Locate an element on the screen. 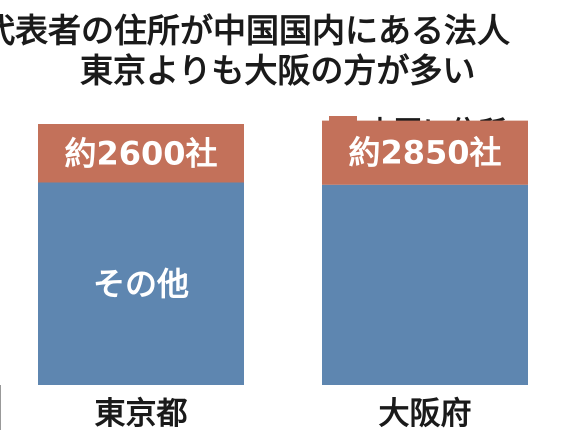 The width and height of the screenshot is (576, 430). bar-osaka-china is located at coordinates (425, 152).